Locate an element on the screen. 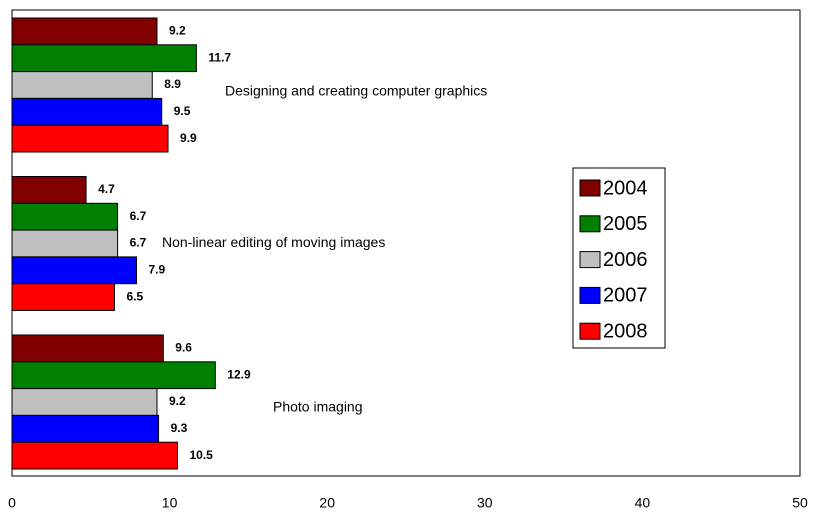 Image resolution: width=814 pixels, height=516 pixels. legend-label: 2008 is located at coordinates (625, 331).